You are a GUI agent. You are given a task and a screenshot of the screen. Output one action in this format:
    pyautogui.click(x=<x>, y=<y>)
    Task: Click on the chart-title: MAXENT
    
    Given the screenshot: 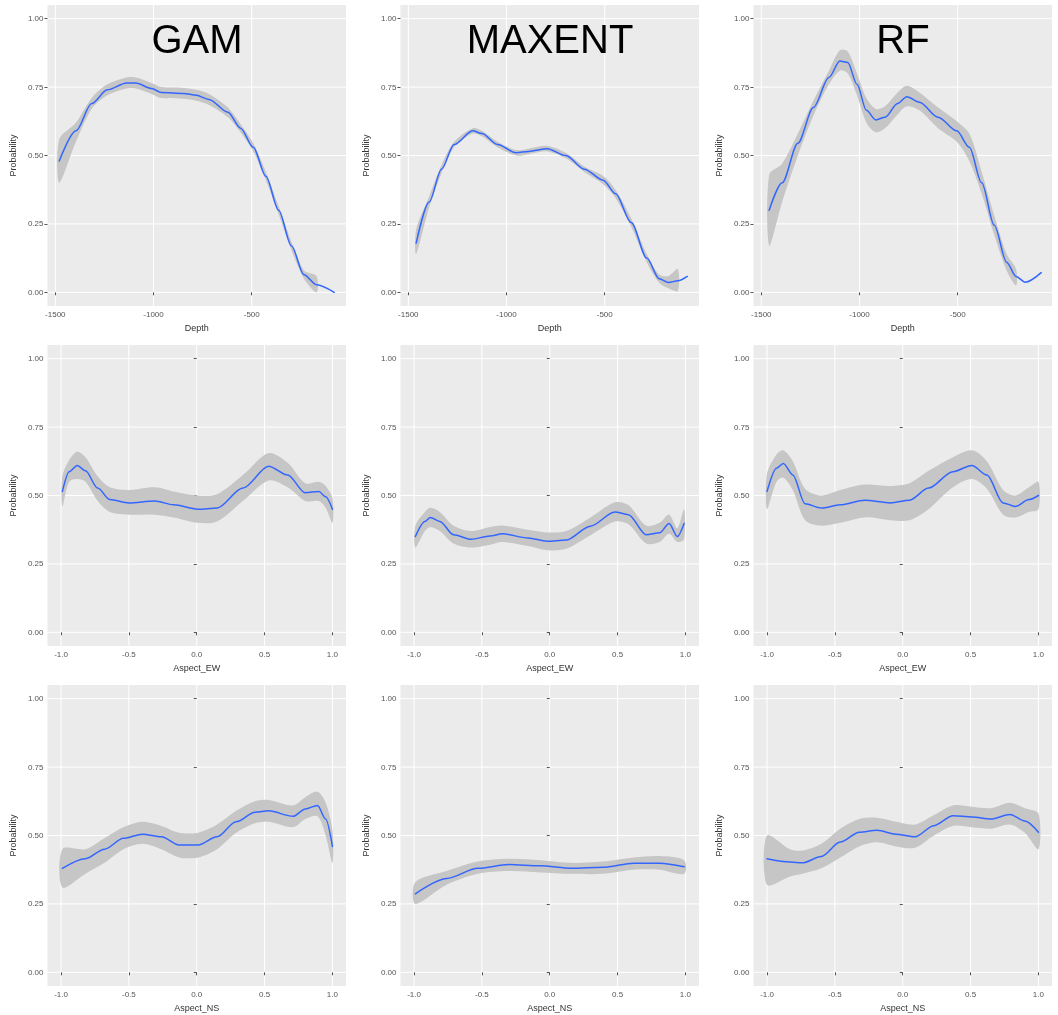 What is the action you would take?
    pyautogui.click(x=550, y=39)
    